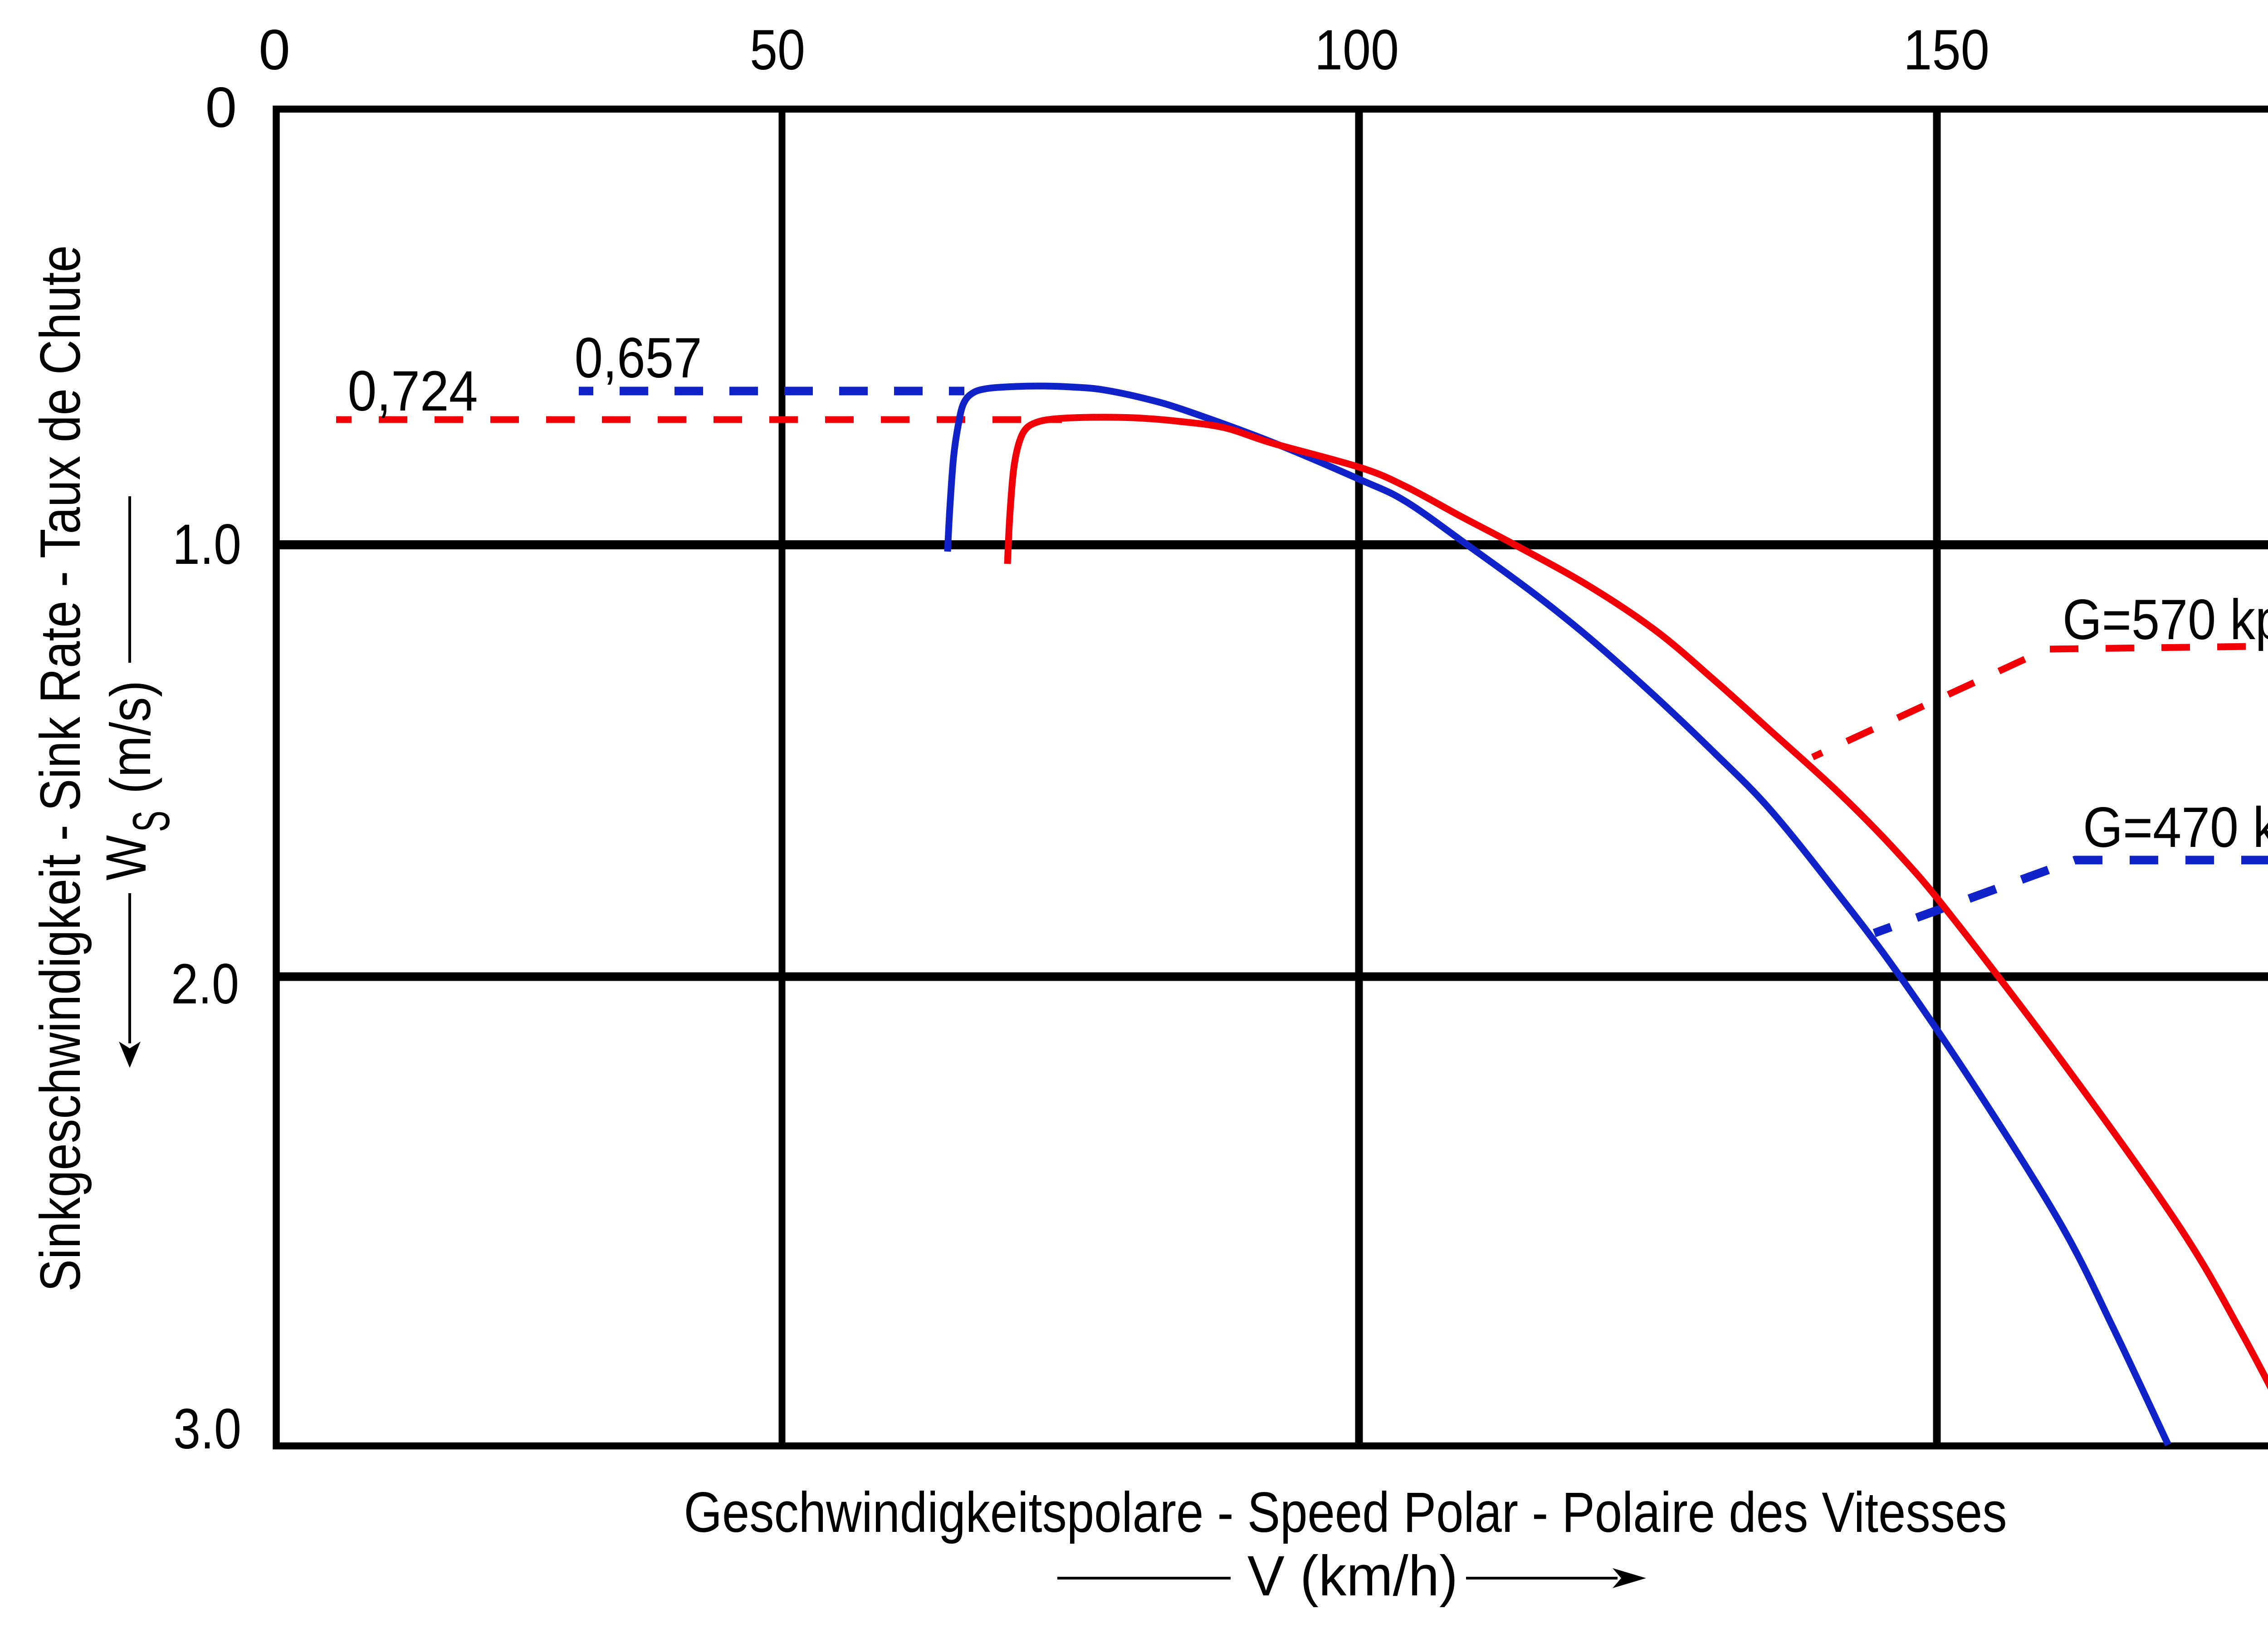 This screenshot has width=2268, height=1648. What do you see at coordinates (1357, 50) in the screenshot?
I see `svg-text: 100` at bounding box center [1357, 50].